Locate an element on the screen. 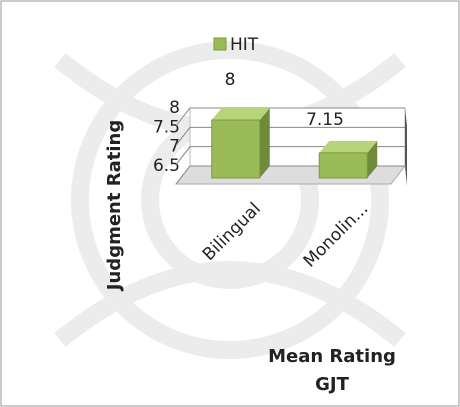  side-wall is located at coordinates (406, 147).